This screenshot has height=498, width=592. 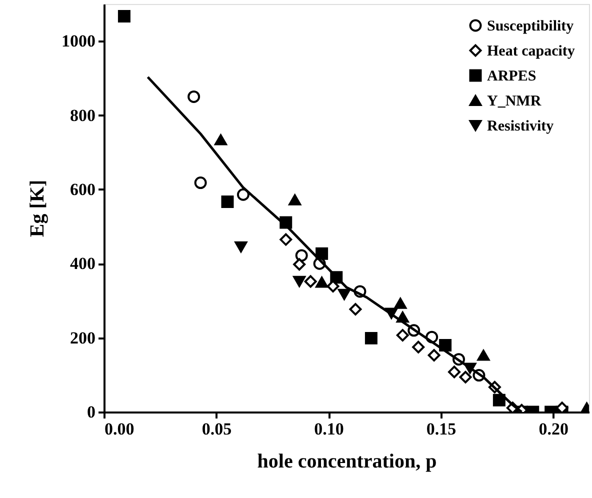 I want to click on legend-label: Heat capacity, so click(x=531, y=52).